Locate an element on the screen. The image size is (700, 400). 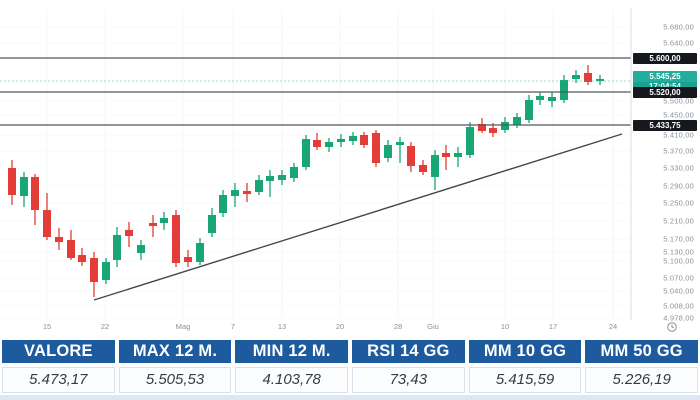
table-value-cell: 5.473,17 is located at coordinates (58, 380).